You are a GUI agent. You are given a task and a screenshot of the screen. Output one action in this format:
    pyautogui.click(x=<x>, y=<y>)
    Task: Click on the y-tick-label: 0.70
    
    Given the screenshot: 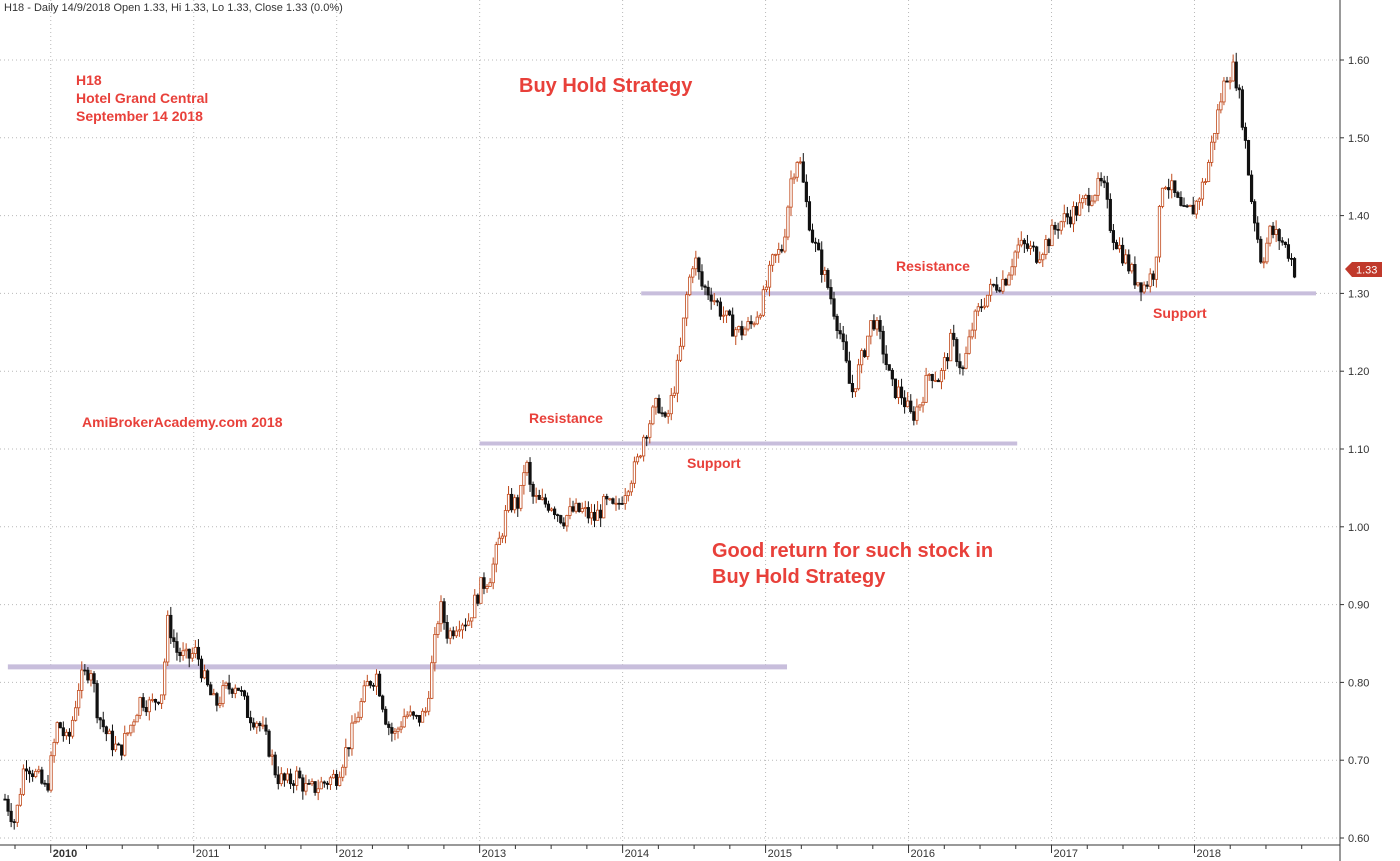 What is the action you would take?
    pyautogui.click(x=1358, y=761)
    